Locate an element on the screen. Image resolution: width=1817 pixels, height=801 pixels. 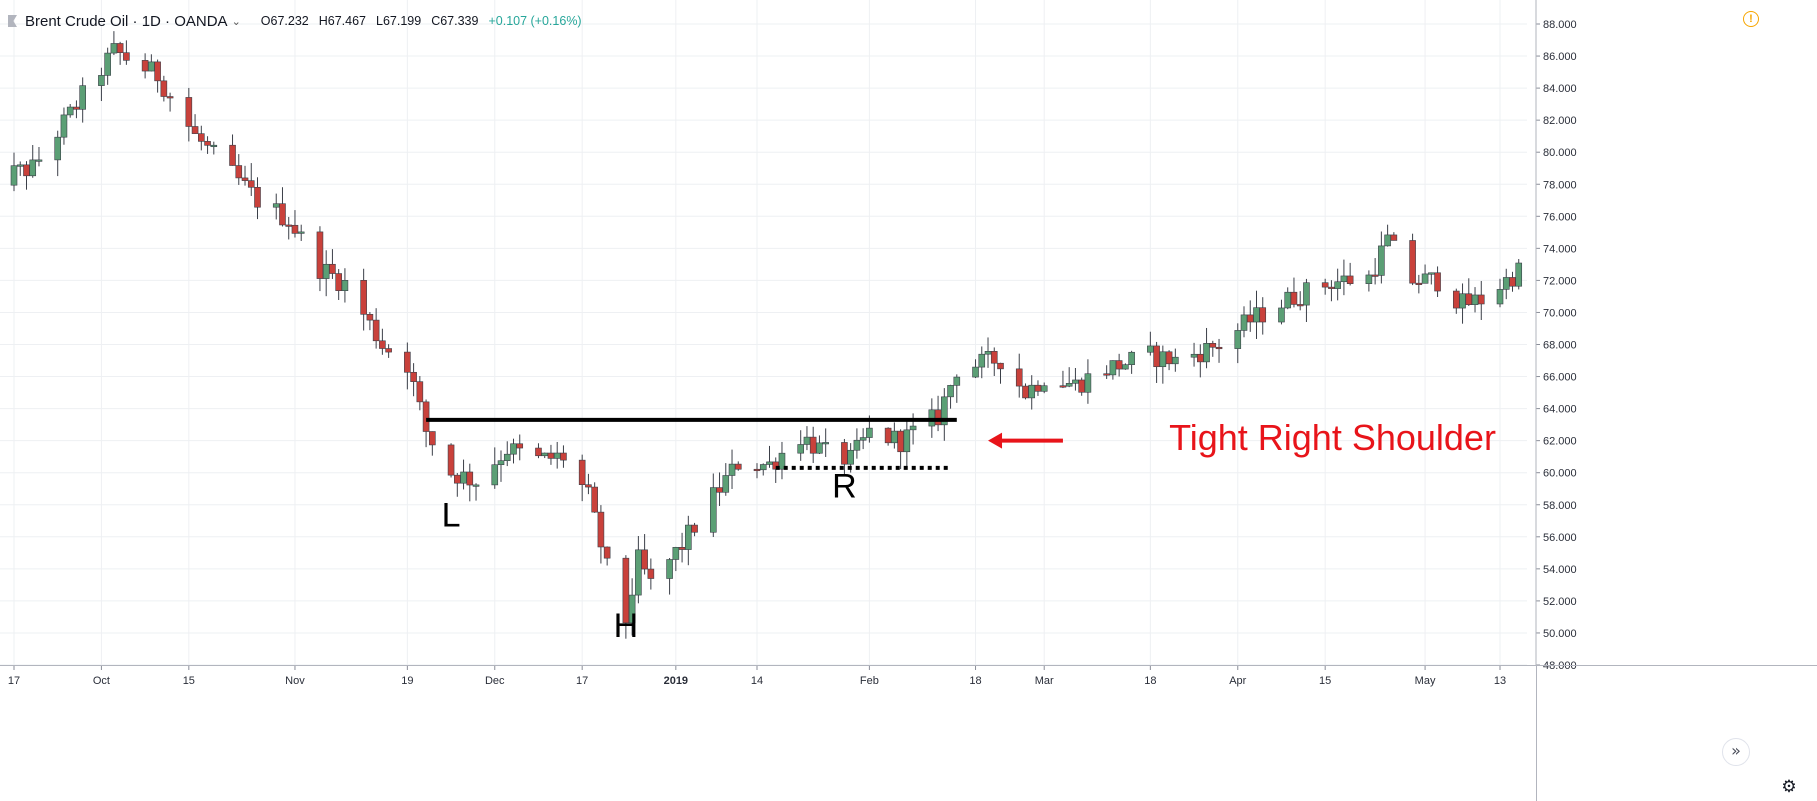
ohlc-close: C67.339 is located at coordinates (455, 21).